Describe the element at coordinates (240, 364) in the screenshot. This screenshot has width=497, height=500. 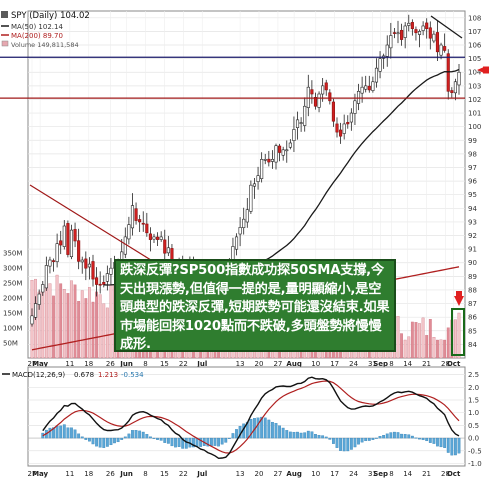
I see `x-tick-label: 13` at that location.